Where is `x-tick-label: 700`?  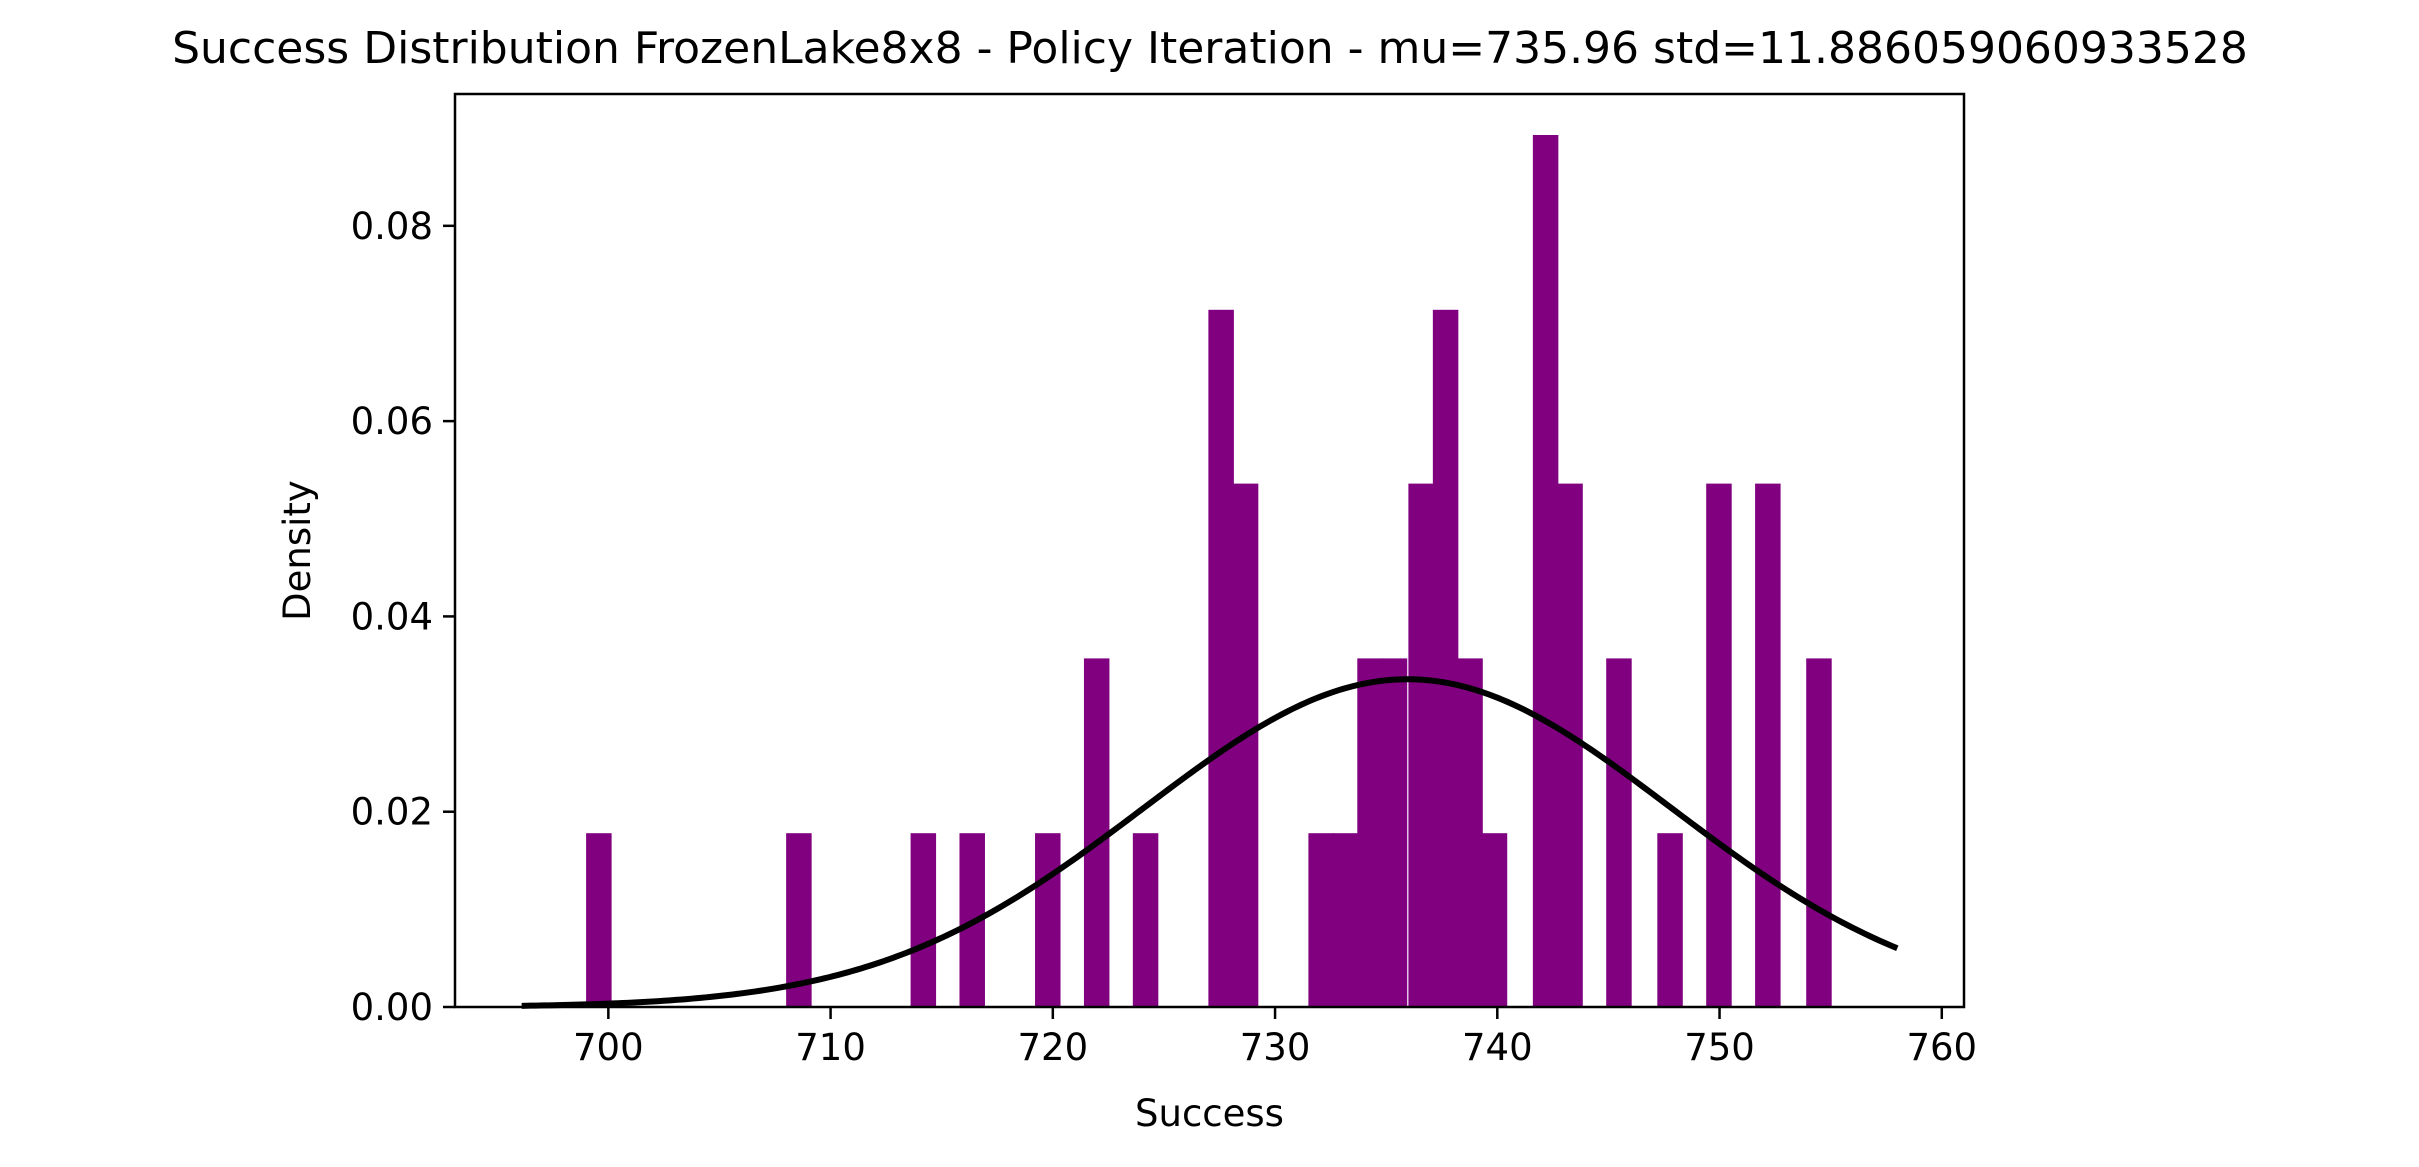
x-tick-label: 700 is located at coordinates (608, 1047).